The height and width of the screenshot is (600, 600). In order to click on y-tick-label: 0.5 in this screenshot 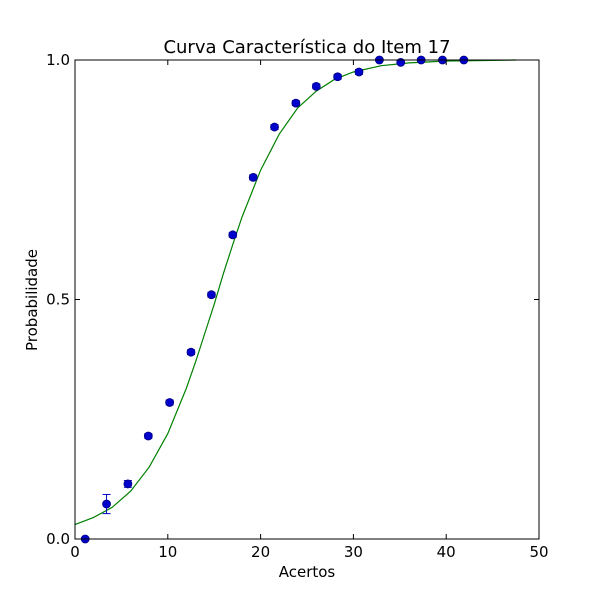, I will do `click(58, 300)`.